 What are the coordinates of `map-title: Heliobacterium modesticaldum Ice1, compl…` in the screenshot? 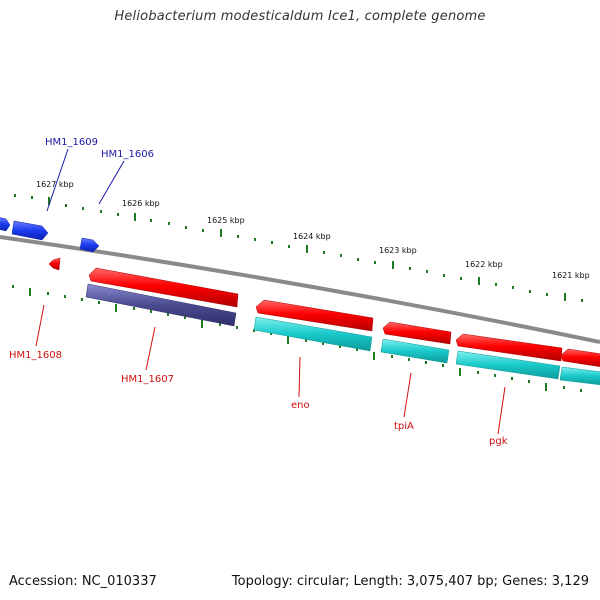 It's located at (300, 16).